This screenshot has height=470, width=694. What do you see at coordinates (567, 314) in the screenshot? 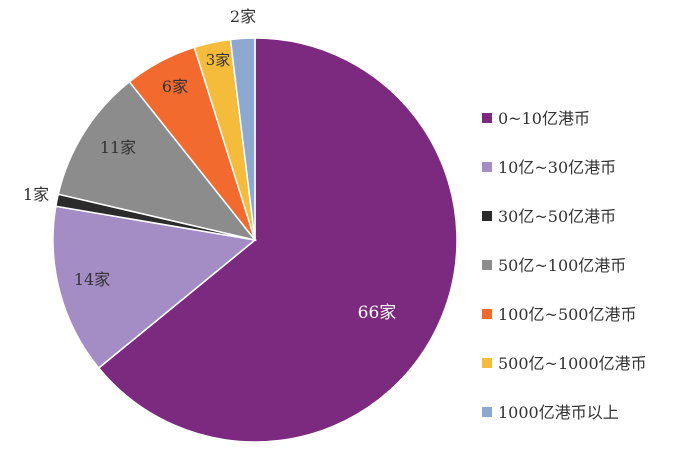
I see `legend-label-5: 100亿~500亿港币` at bounding box center [567, 314].